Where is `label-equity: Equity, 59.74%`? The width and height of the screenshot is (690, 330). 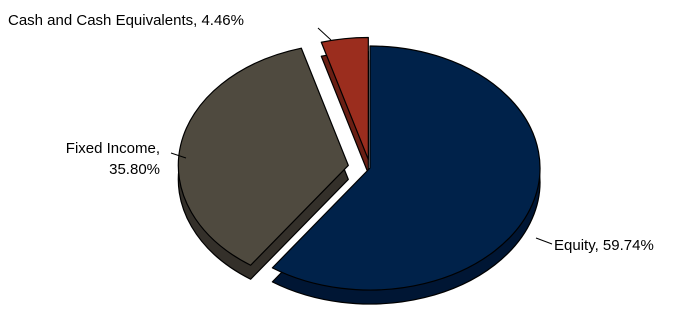
label-equity: Equity, 59.74% is located at coordinates (604, 245).